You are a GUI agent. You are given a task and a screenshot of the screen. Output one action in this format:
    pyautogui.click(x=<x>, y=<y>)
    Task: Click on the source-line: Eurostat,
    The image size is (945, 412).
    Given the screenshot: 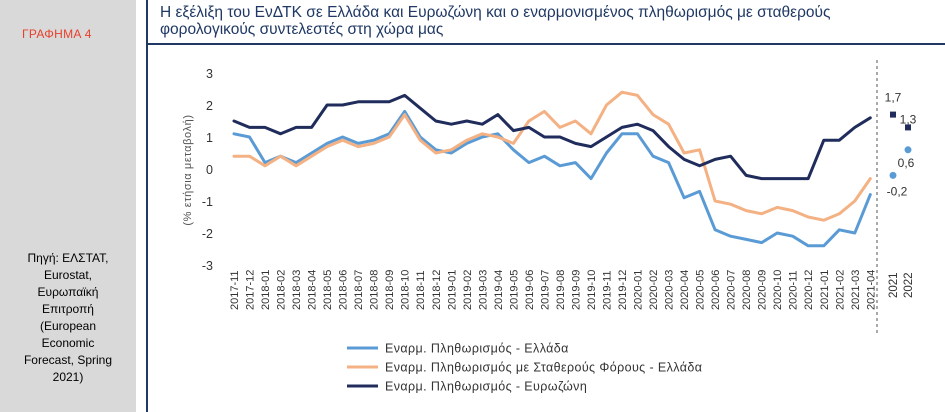 What is the action you would take?
    pyautogui.click(x=68, y=275)
    